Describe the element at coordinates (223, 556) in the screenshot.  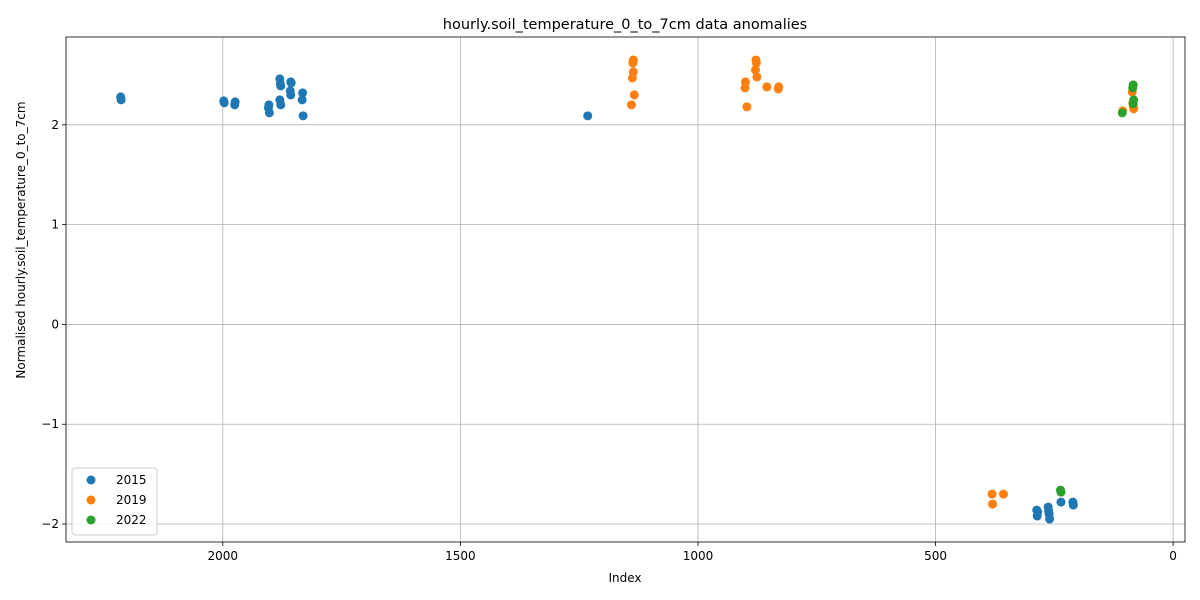
I see `x-tick-label: 2000` at that location.